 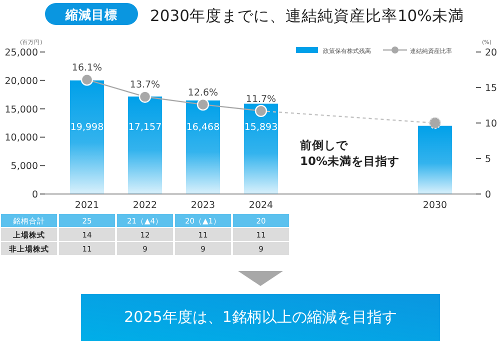 I want to click on text: 2025年度は、1銘柄以上の縮減を目指す, so click(x=260, y=317).